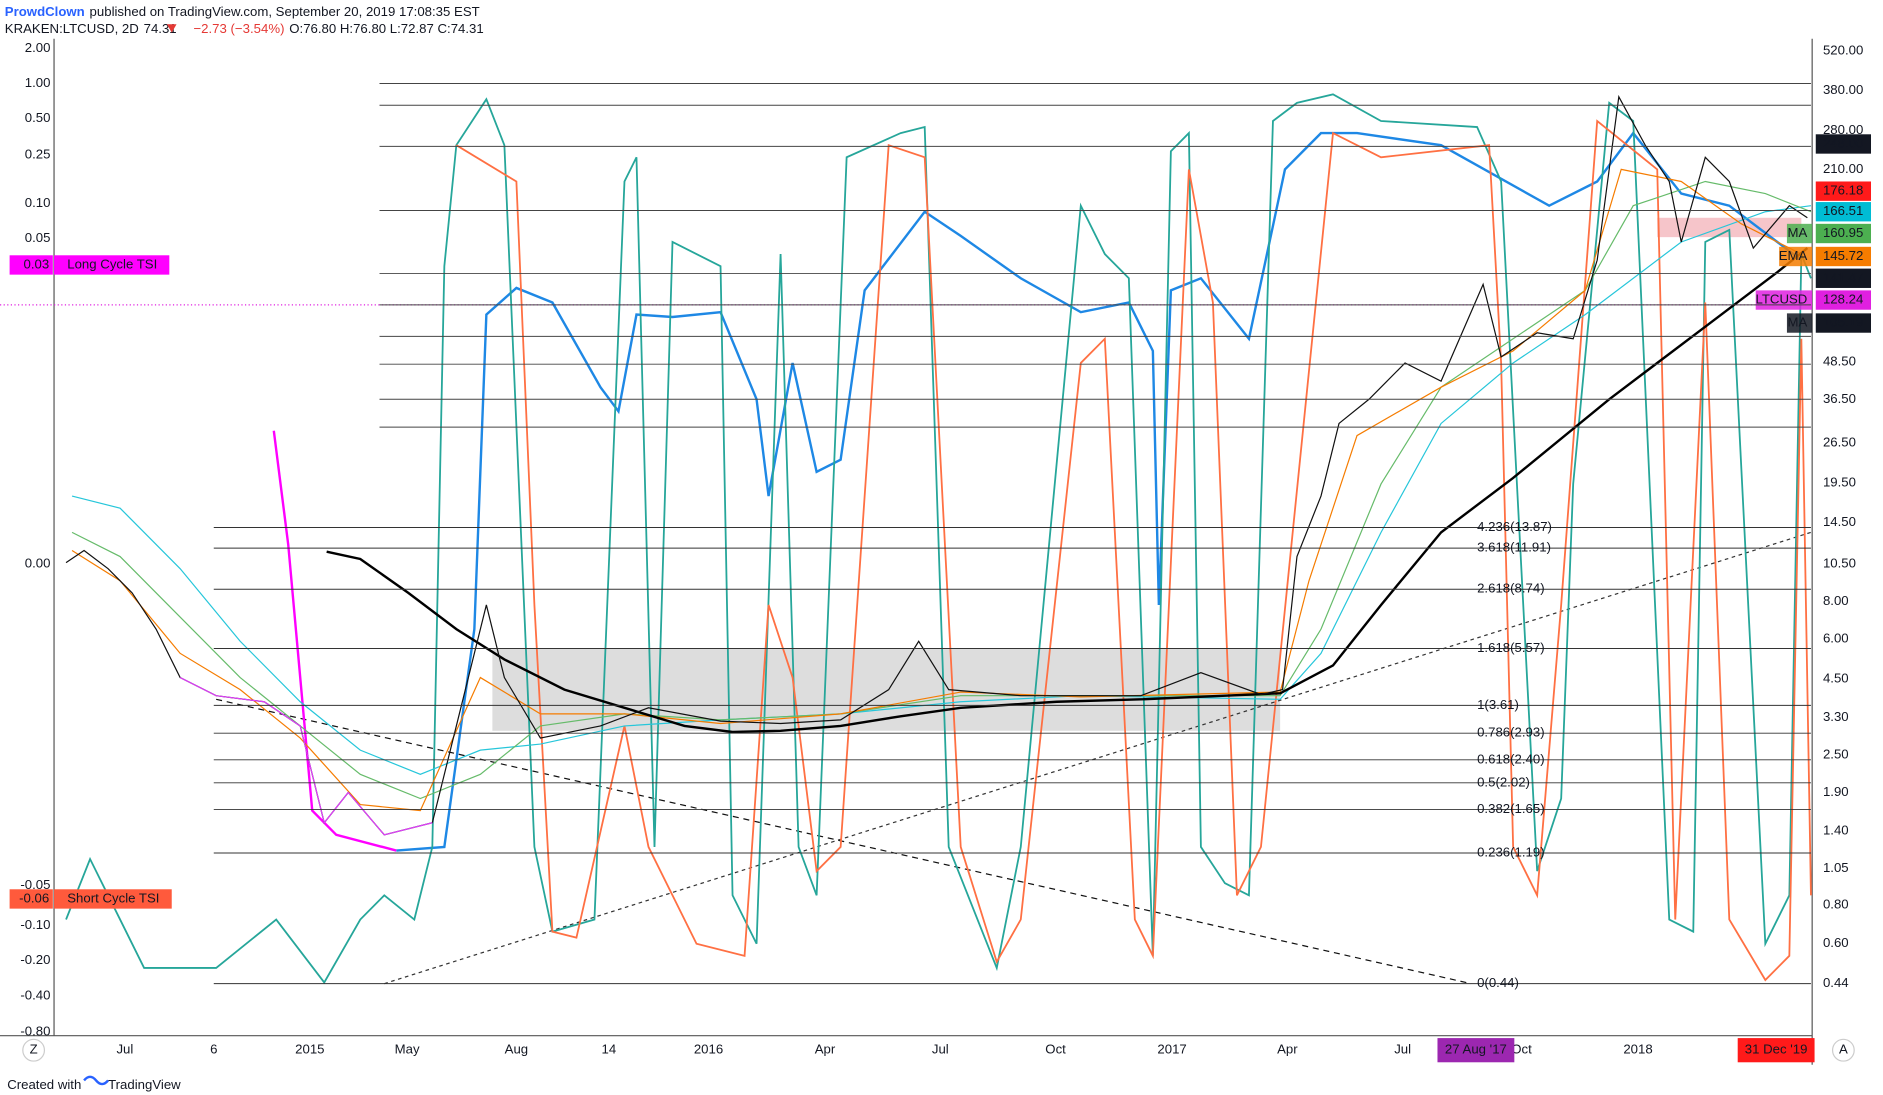 The height and width of the screenshot is (1095, 1883). Describe the element at coordinates (1514, 547) in the screenshot. I see `fib-label: 3.618(11.91)` at that location.